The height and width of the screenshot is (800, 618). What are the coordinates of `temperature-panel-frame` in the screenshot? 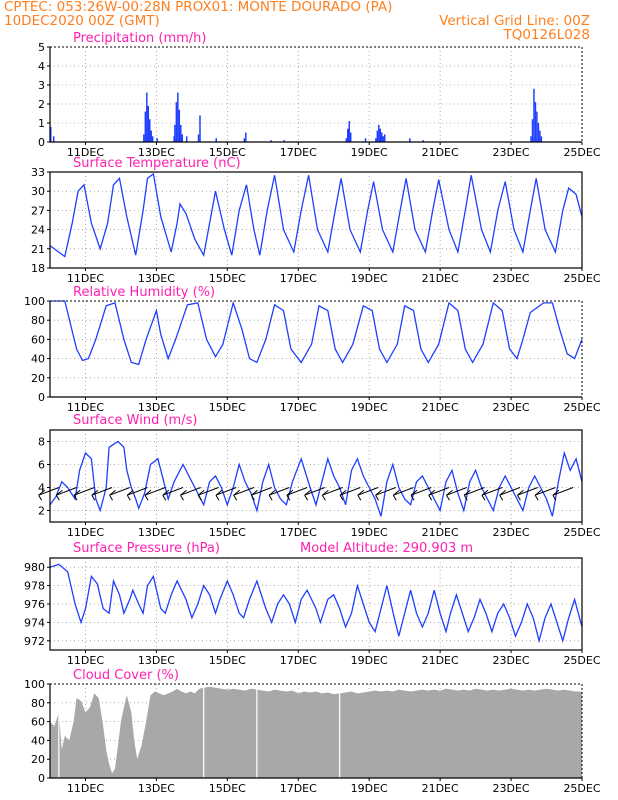 It's located at (316, 220).